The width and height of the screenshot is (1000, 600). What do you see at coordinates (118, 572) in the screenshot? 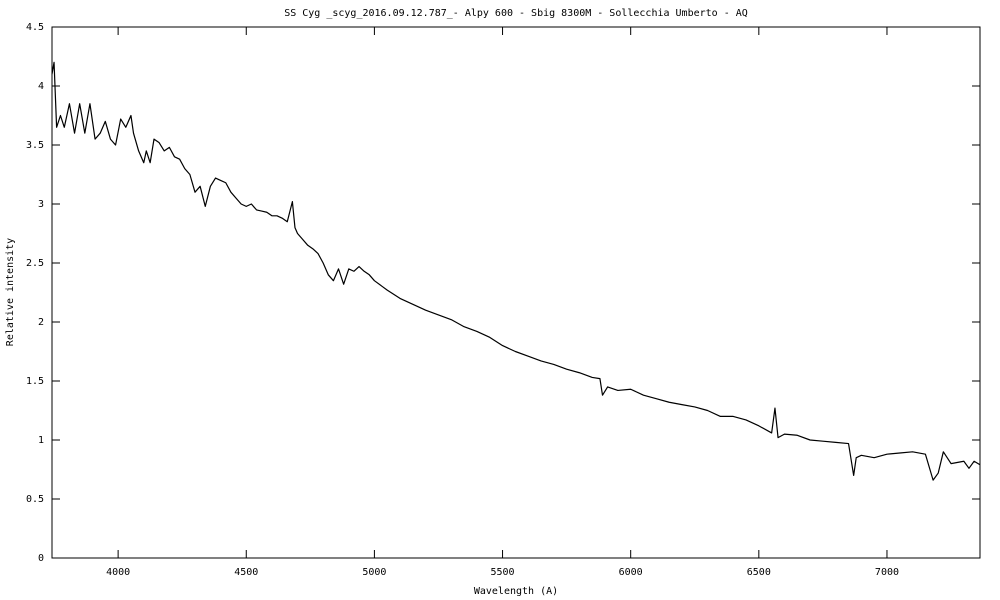
I see `x-tick-label: 4000` at bounding box center [118, 572].